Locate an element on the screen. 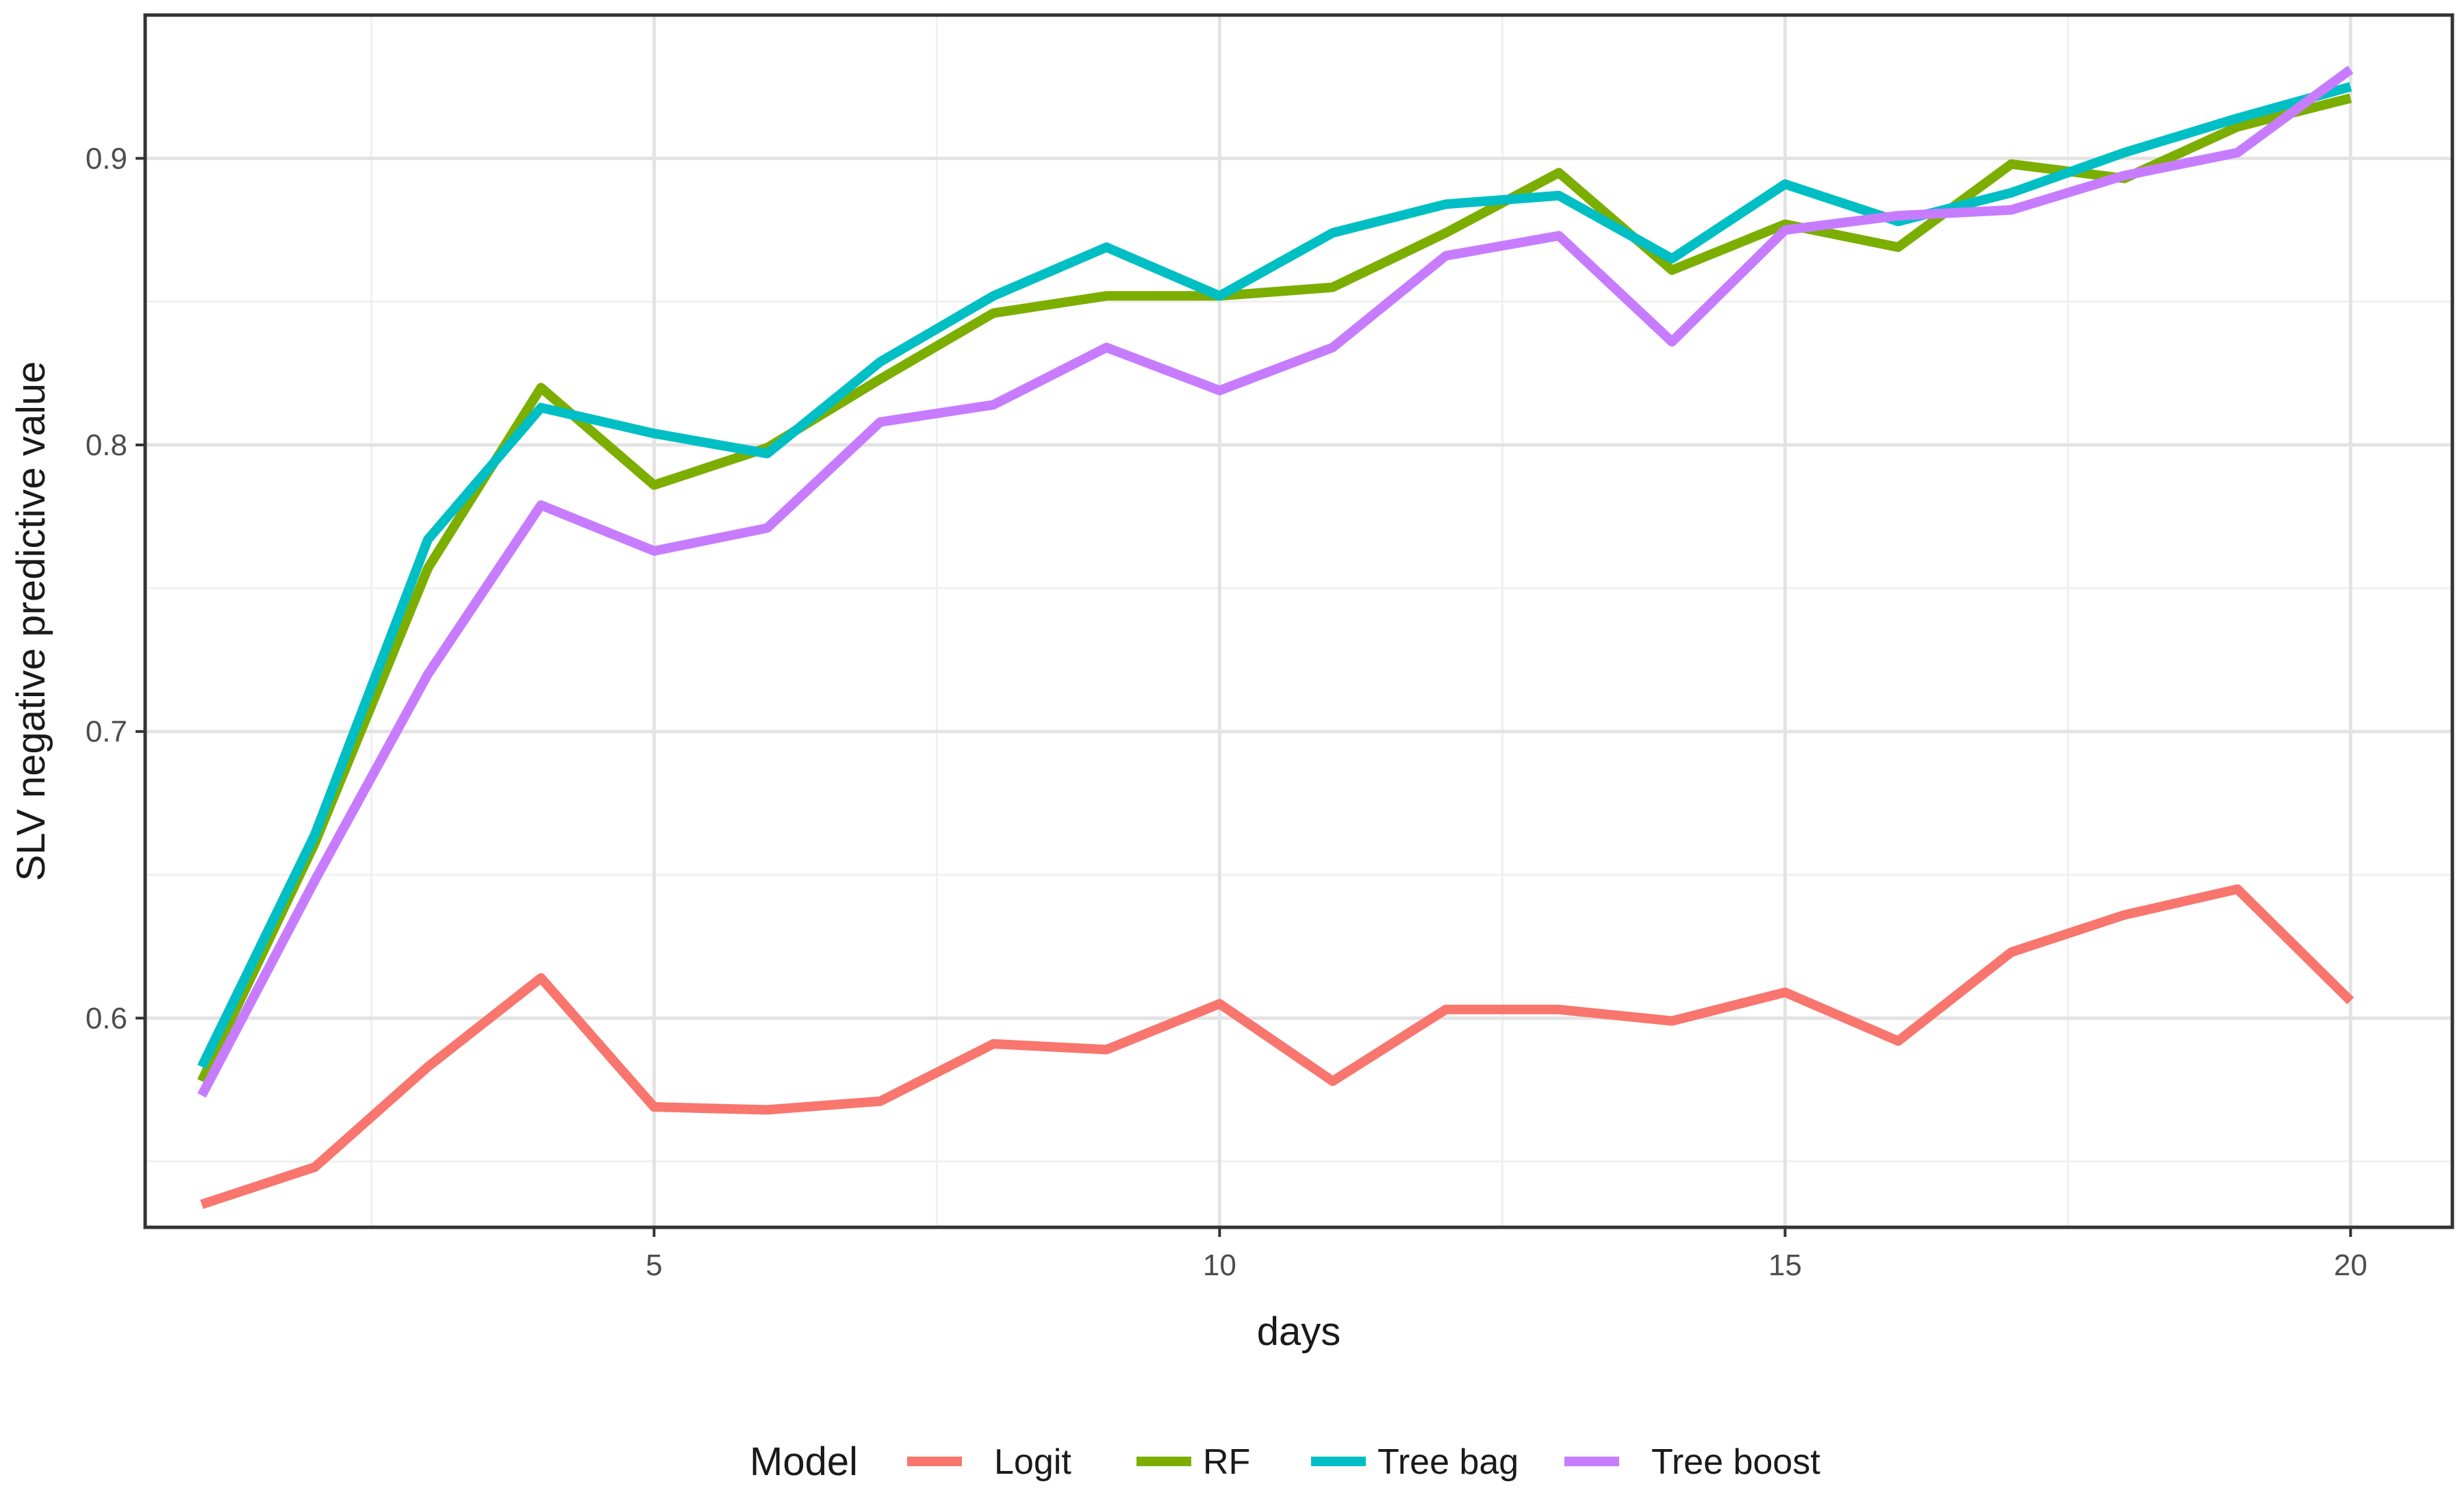 This screenshot has height=1497, width=2464. legend-title: Model is located at coordinates (804, 1462).